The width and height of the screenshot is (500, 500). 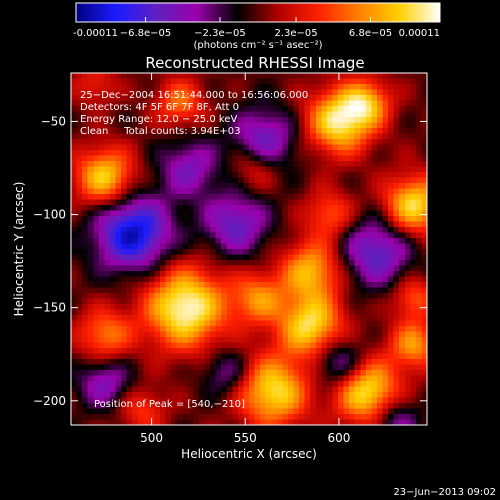 What do you see at coordinates (370, 33) in the screenshot?
I see `colorbar-tick-label: 6.8e−05` at bounding box center [370, 33].